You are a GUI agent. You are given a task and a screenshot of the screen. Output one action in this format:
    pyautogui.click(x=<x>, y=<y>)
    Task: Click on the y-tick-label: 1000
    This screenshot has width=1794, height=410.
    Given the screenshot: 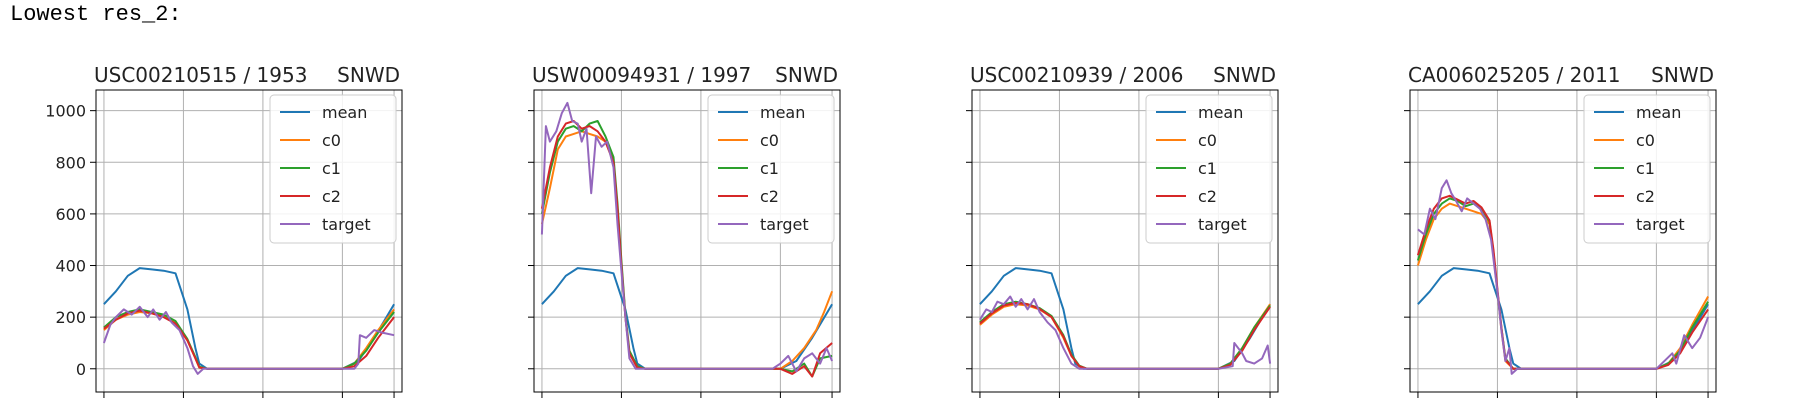 What is the action you would take?
    pyautogui.click(x=65, y=111)
    